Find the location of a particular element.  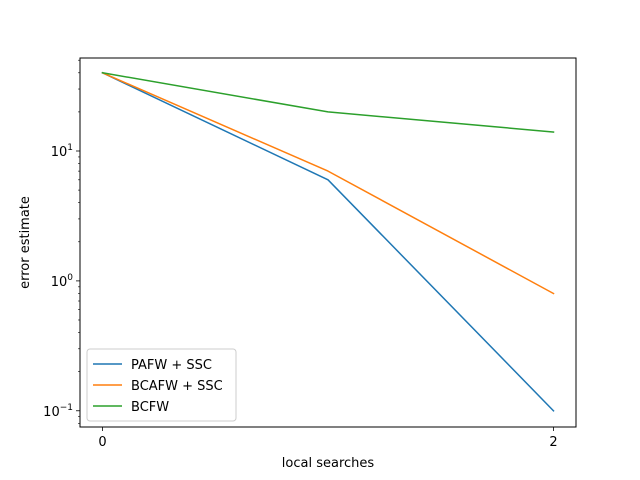

legend-label: PAFW + SSC is located at coordinates (171, 365).